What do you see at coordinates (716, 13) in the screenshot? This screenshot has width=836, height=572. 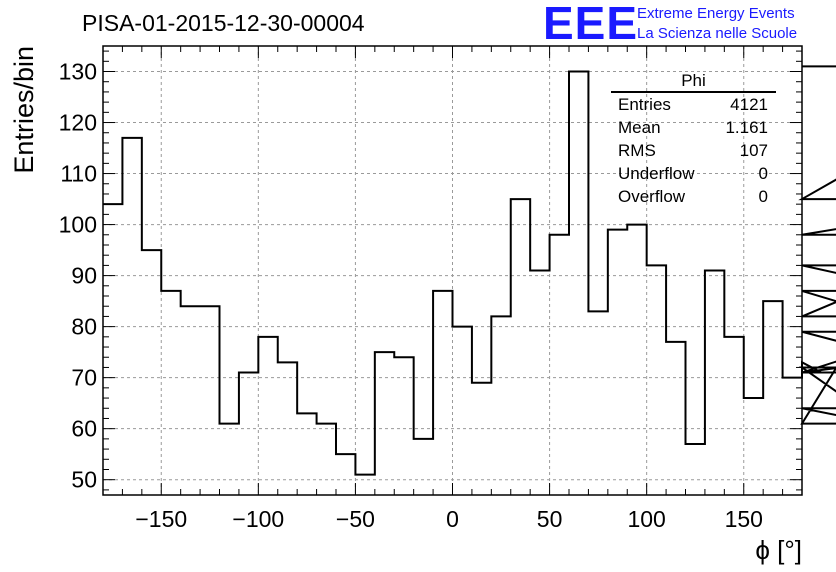 I see `logo-caption-line1: Extreme Energy Events` at bounding box center [716, 13].